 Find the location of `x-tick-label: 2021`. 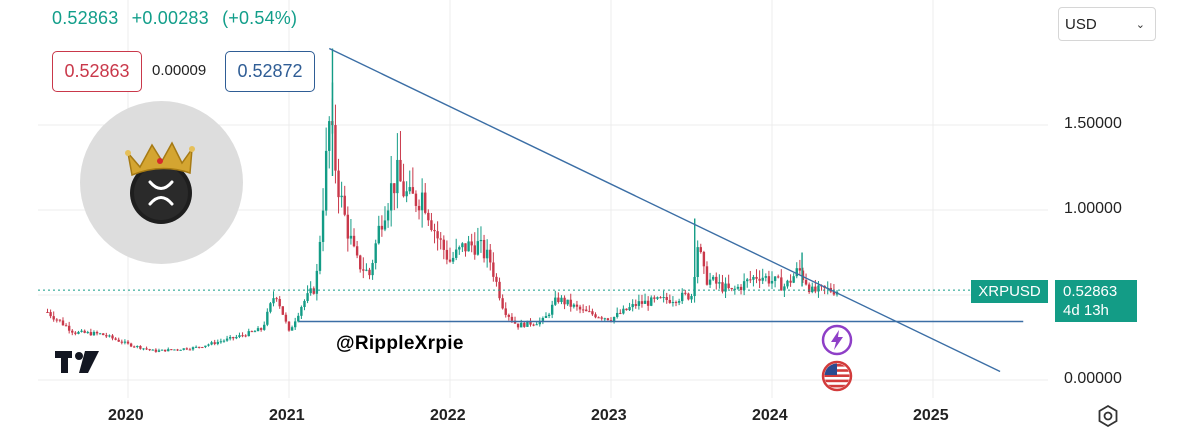

x-tick-label: 2021 is located at coordinates (287, 415).